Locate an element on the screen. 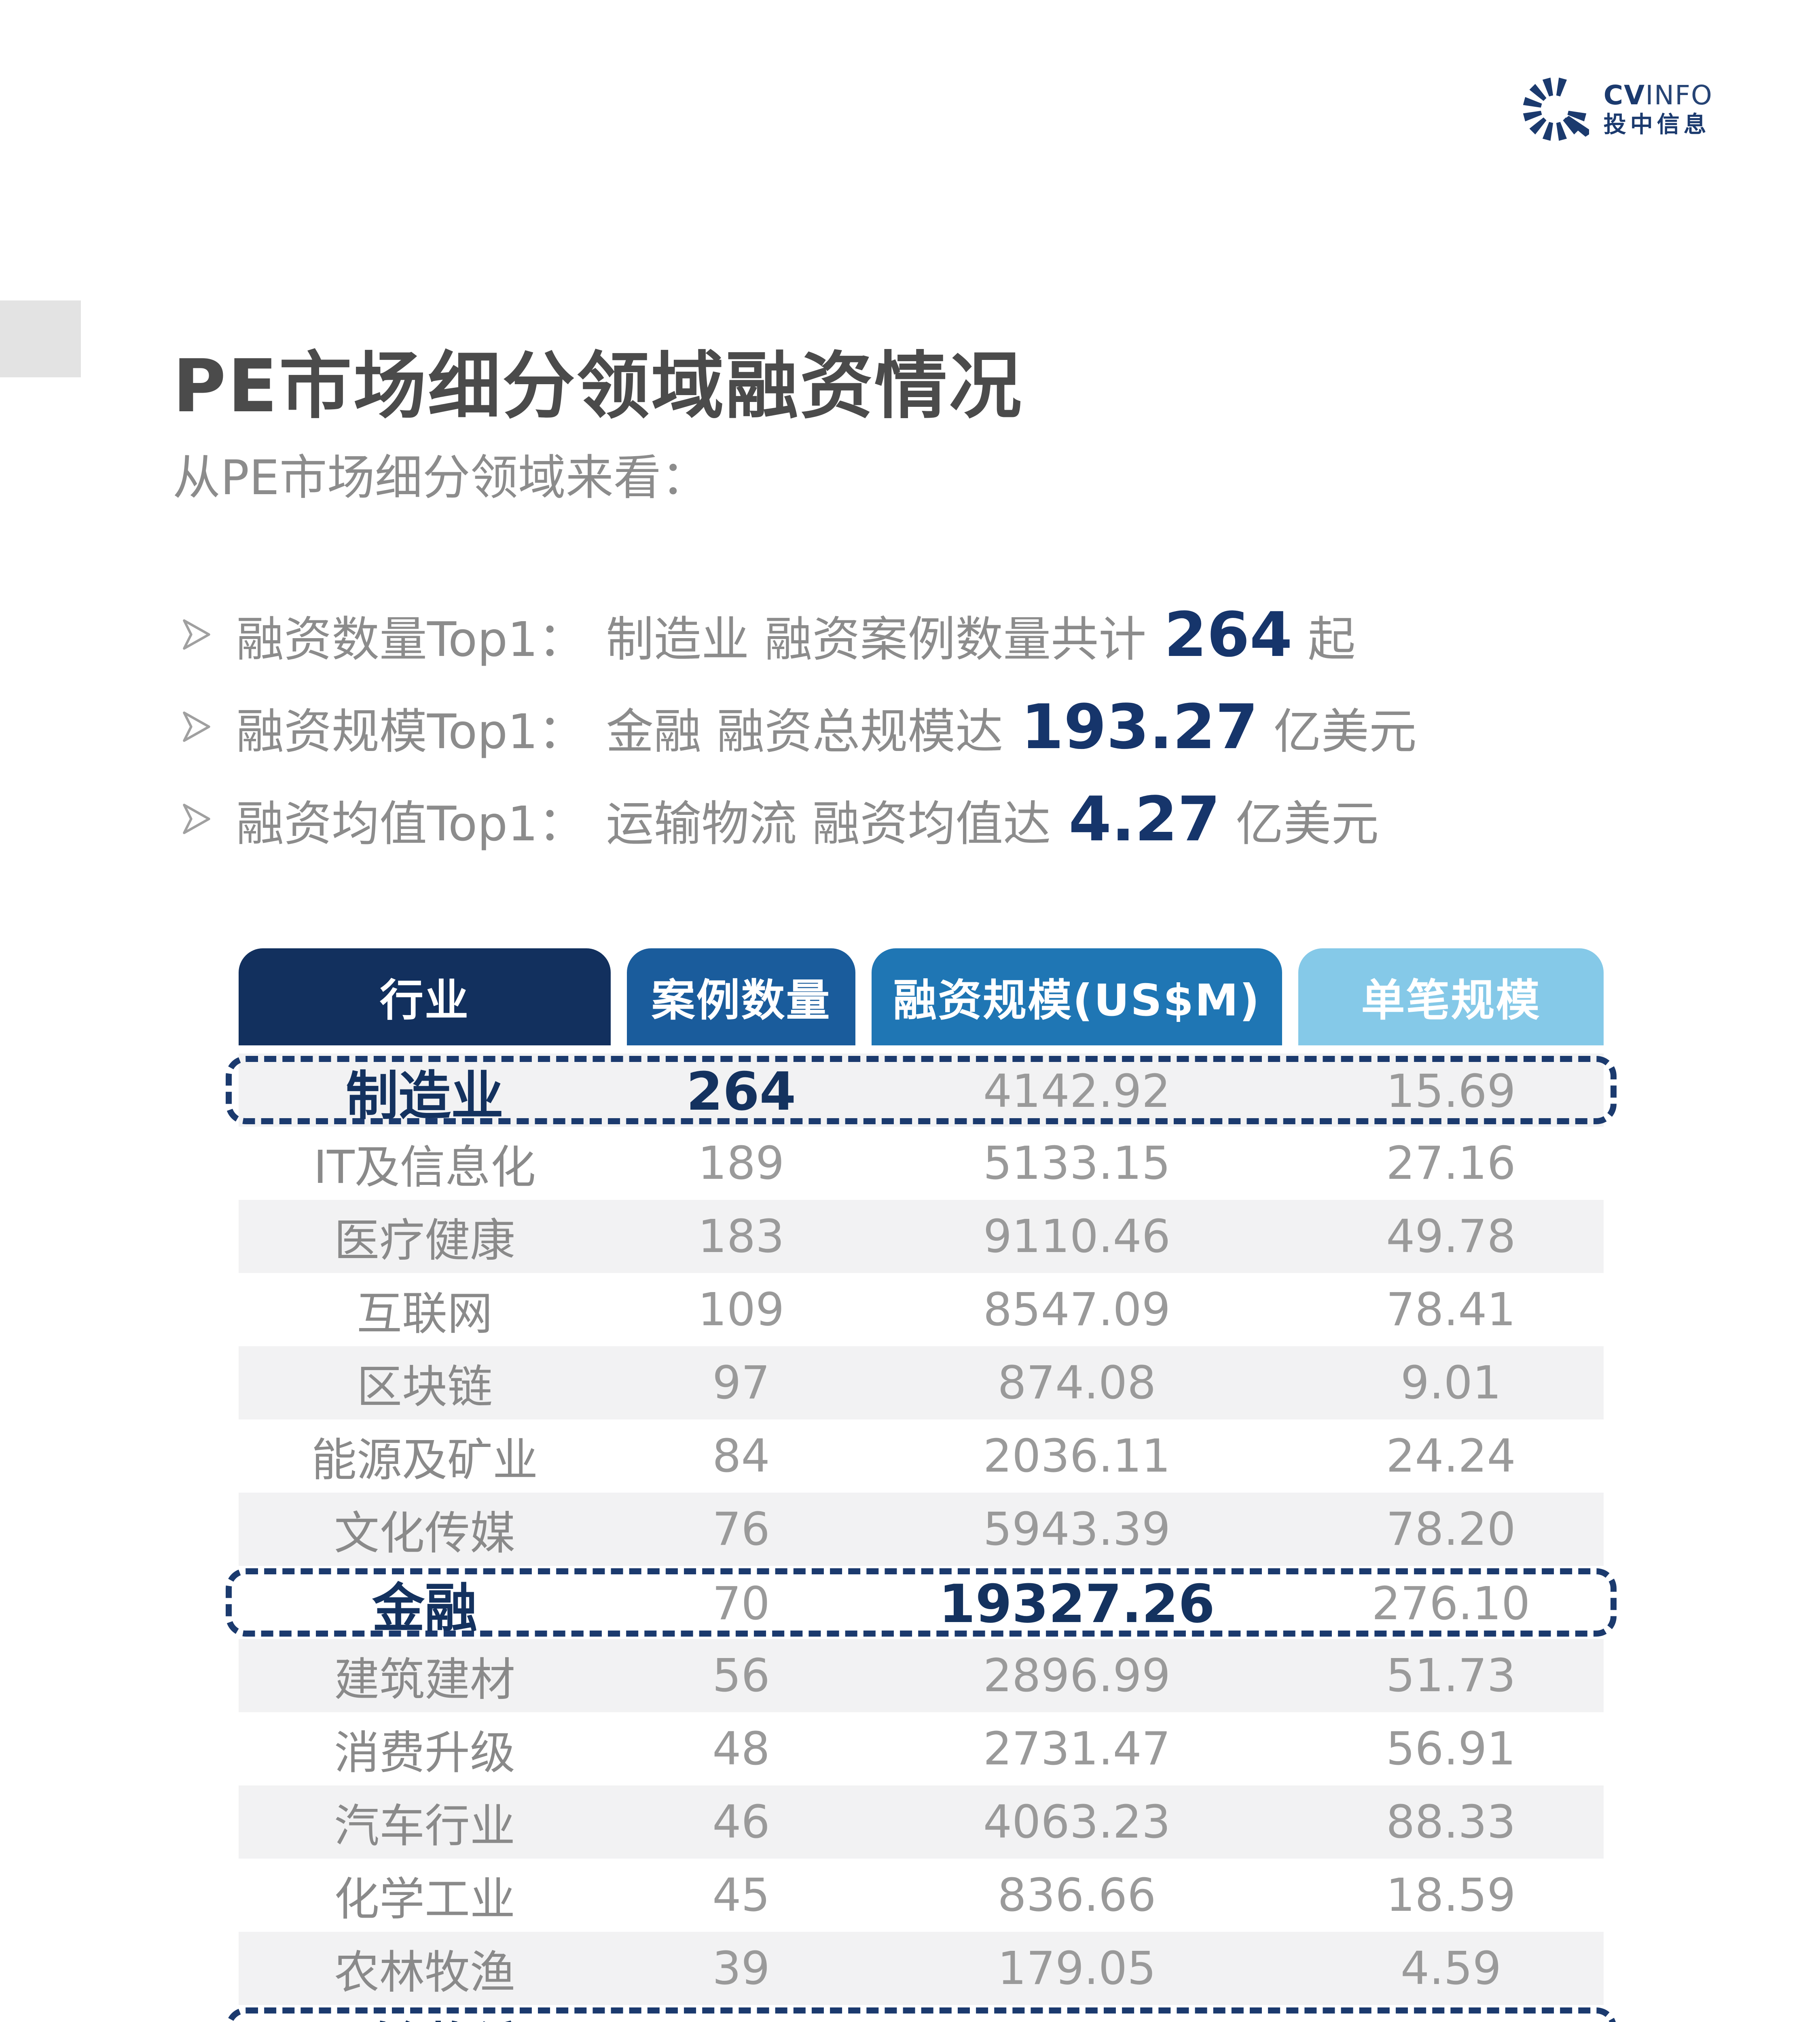  table-row: 制造业 264 4142.92 15.69 is located at coordinates (921, 1091).